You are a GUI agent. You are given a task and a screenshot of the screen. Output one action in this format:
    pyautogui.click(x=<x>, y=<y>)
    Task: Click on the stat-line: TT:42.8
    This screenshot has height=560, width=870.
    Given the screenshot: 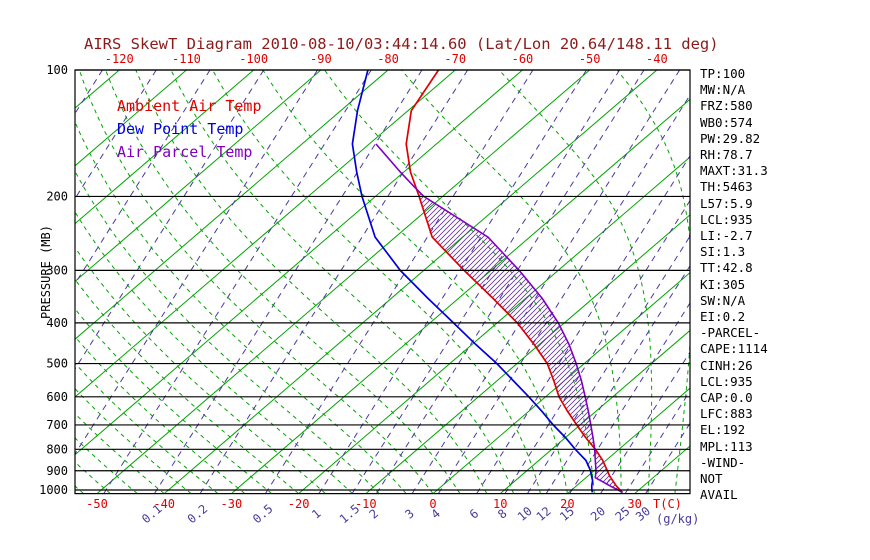 What is the action you would take?
    pyautogui.click(x=726, y=268)
    